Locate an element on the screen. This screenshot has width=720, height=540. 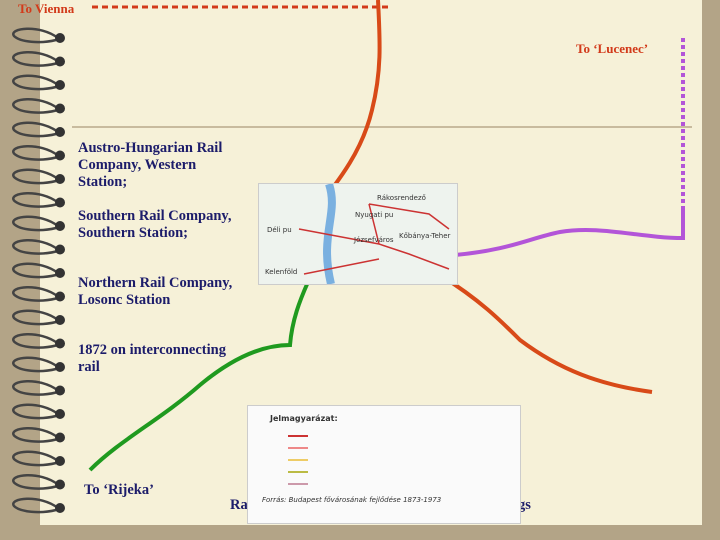
legend-title: Jelmagyarázat: is located at coordinates (304, 418).